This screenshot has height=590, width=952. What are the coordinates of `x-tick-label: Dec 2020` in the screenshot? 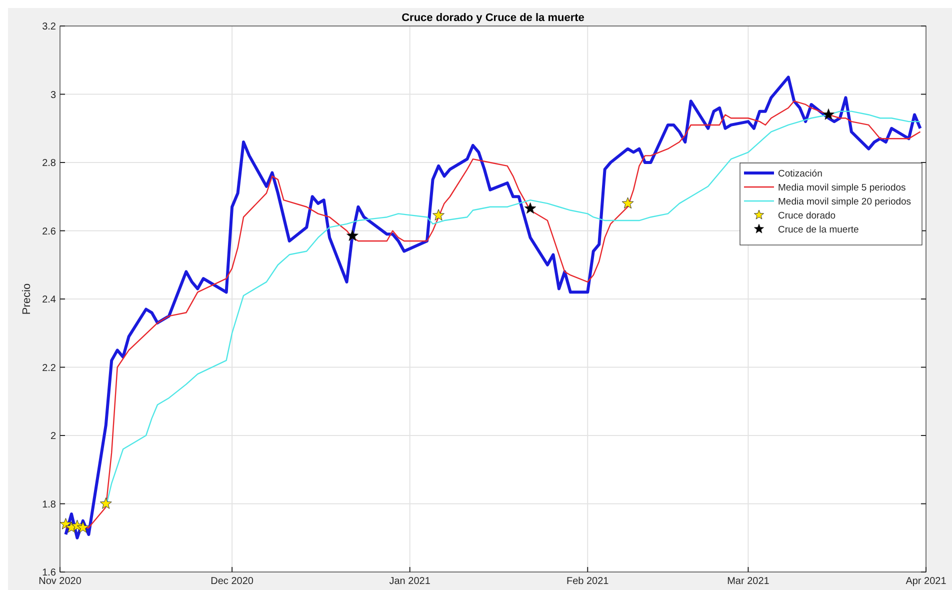 It's located at (232, 581).